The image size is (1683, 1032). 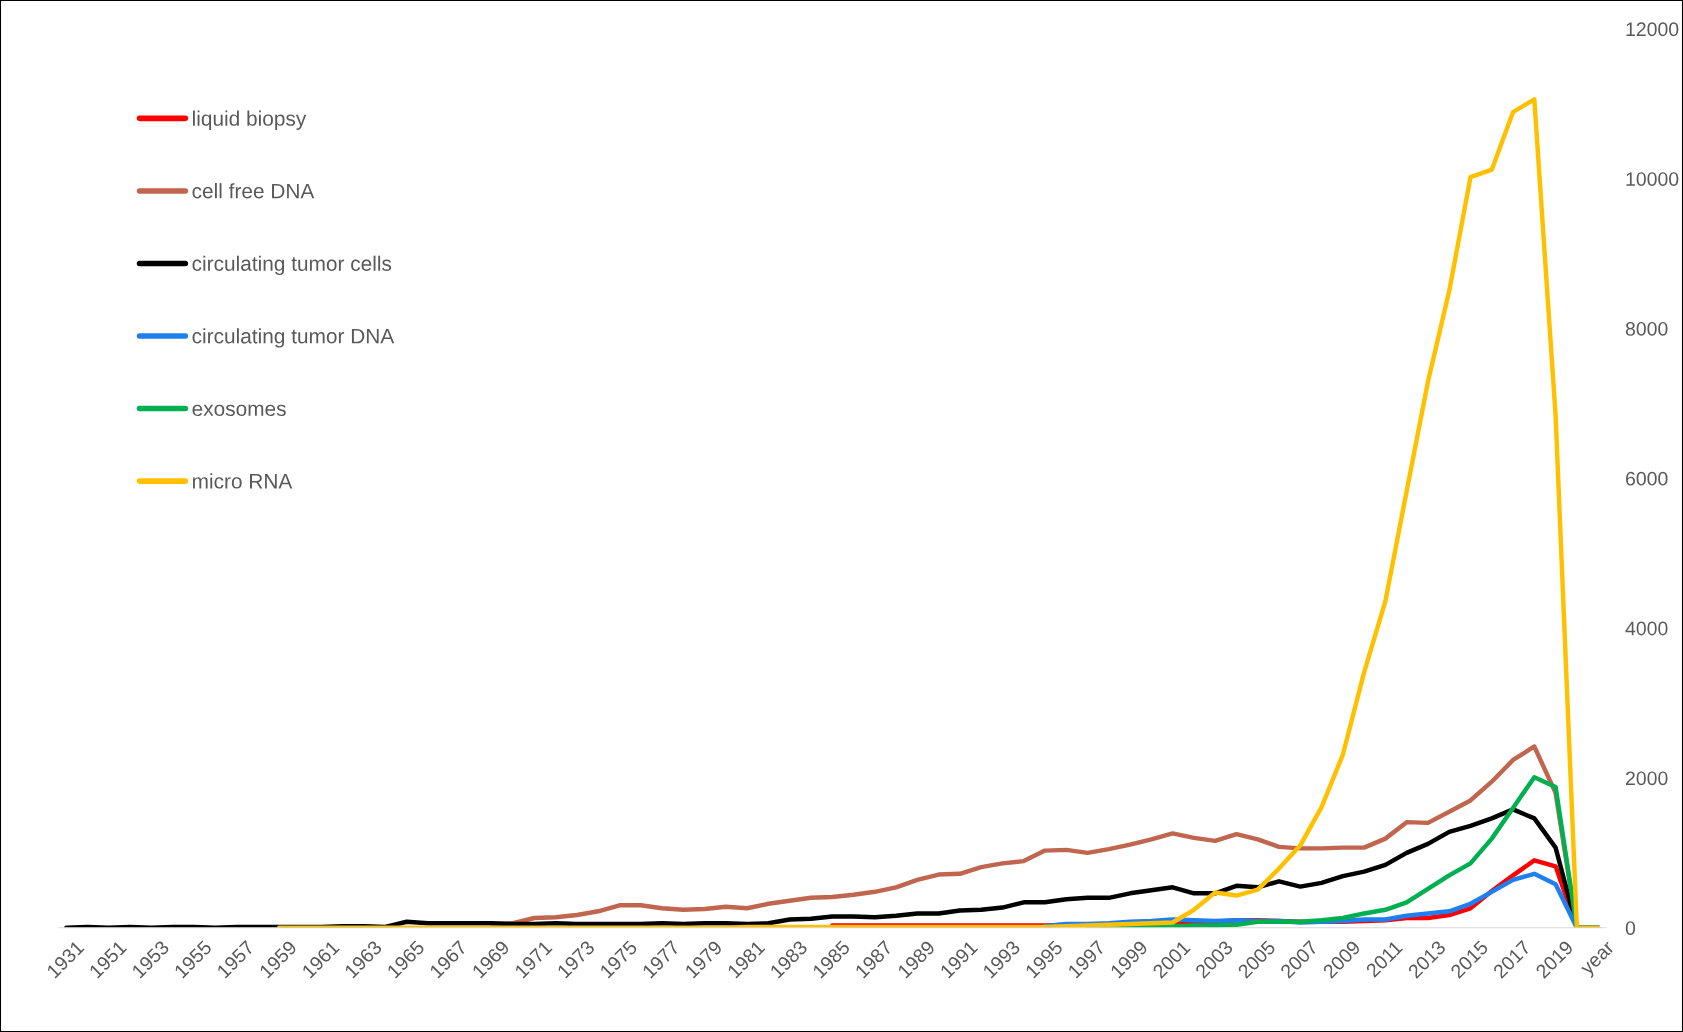 I want to click on legend-label: micro RNA, so click(x=242, y=481).